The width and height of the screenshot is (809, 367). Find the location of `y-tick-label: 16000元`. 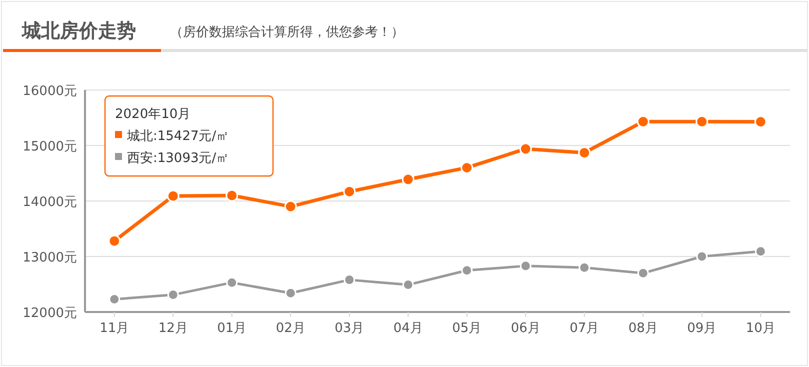

y-tick-label: 16000元 is located at coordinates (49, 91).